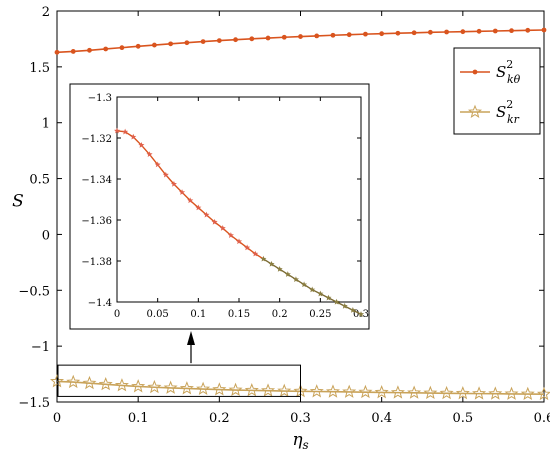 This screenshot has width=550, height=461. What do you see at coordinates (198, 314) in the screenshot?
I see `inset-x-tick-label: 0.1` at bounding box center [198, 314].